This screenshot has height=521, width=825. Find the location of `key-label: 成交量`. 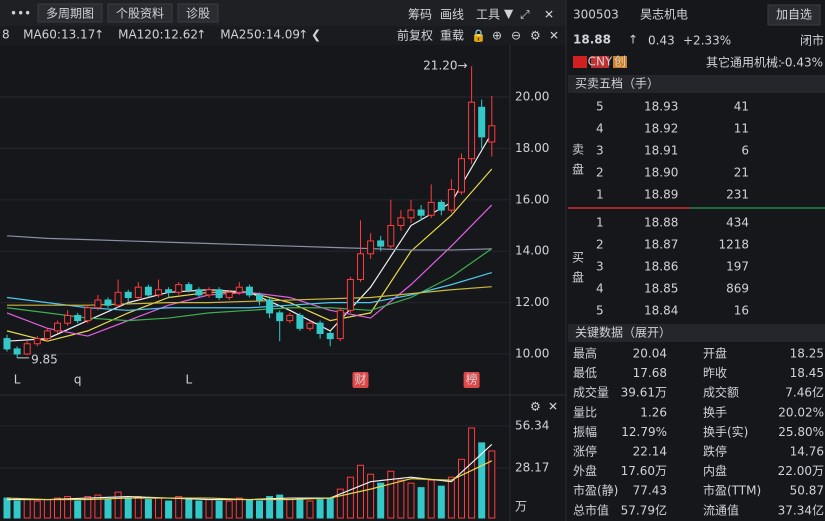

key-label: 成交量 is located at coordinates (591, 392).